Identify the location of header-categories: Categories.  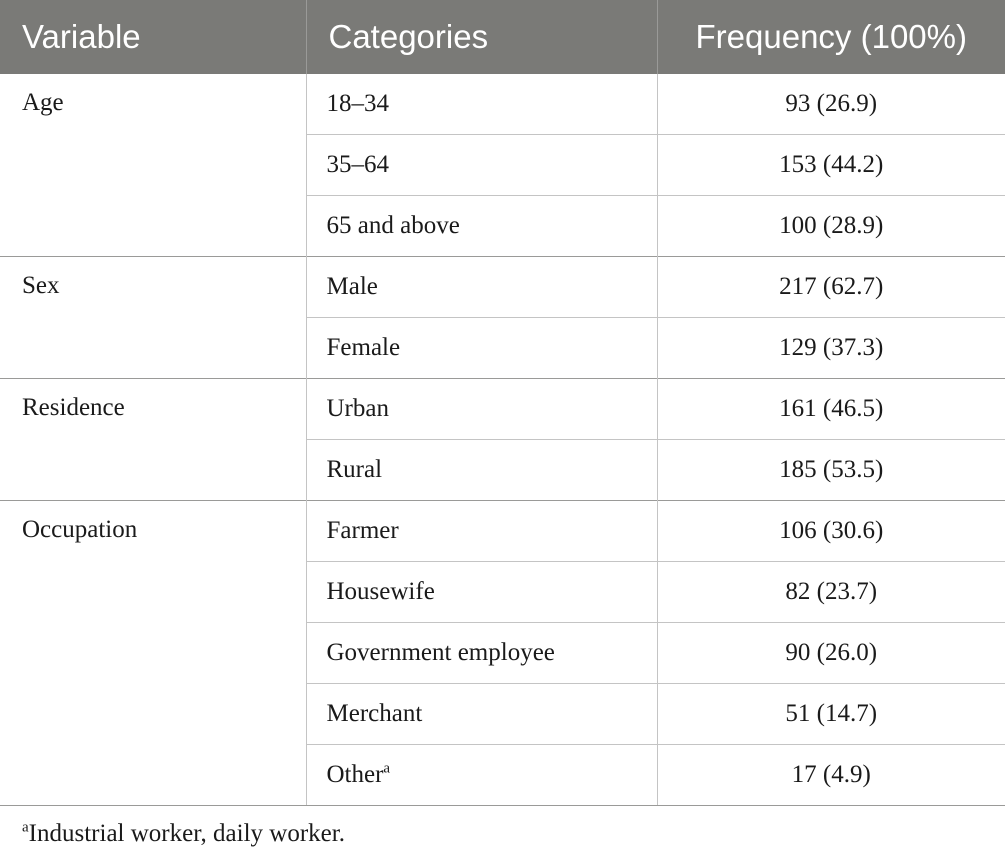
(481, 37).